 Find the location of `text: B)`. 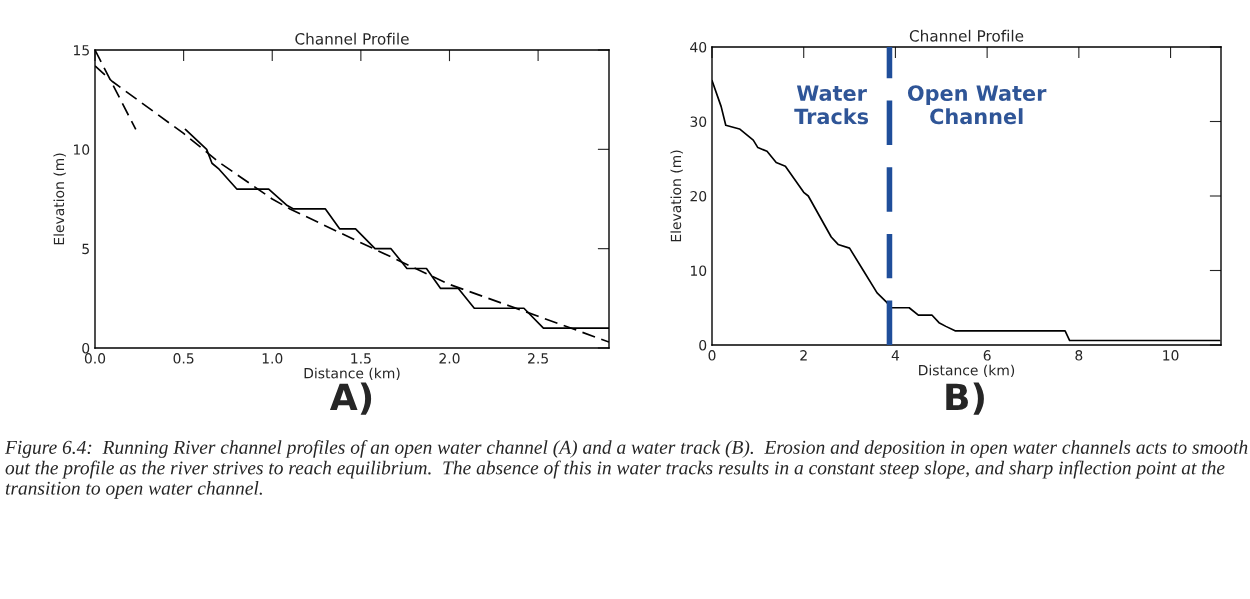

text: B) is located at coordinates (965, 398).